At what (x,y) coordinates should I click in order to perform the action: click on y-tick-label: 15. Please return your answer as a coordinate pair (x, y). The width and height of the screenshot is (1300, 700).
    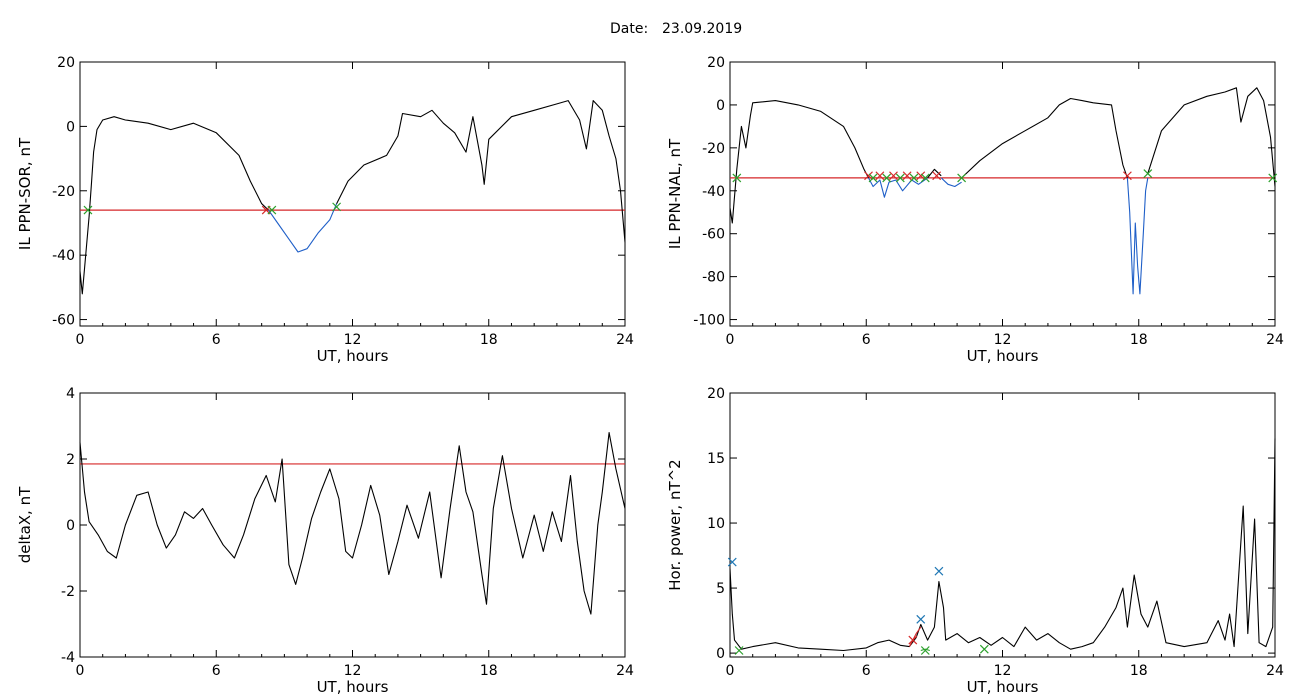
    Looking at the image, I should click on (716, 459).